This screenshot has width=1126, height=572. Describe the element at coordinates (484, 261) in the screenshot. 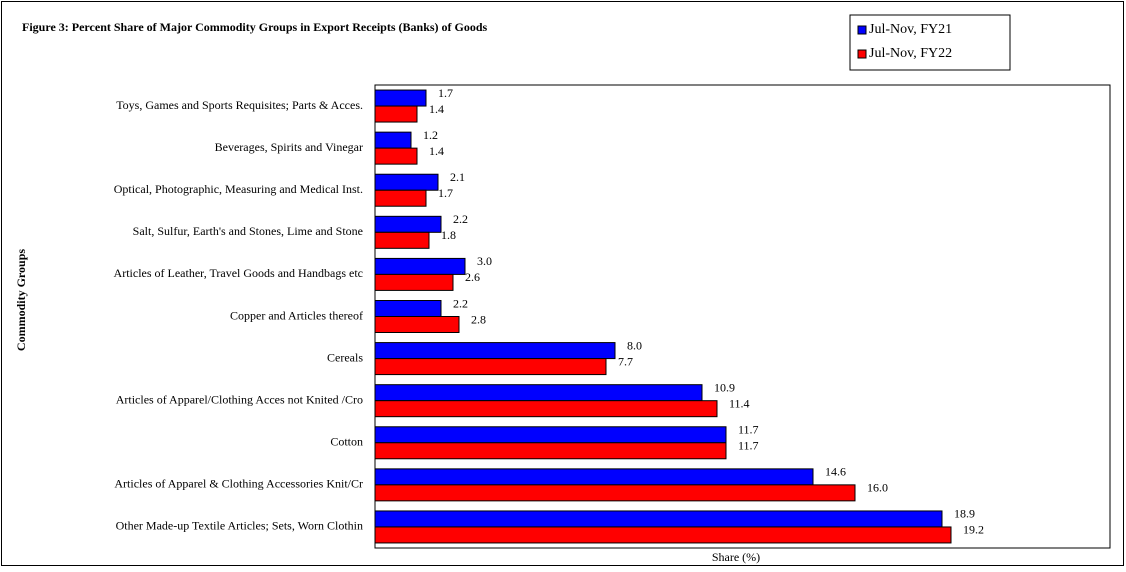

I see `data-label: 3.0` at that location.